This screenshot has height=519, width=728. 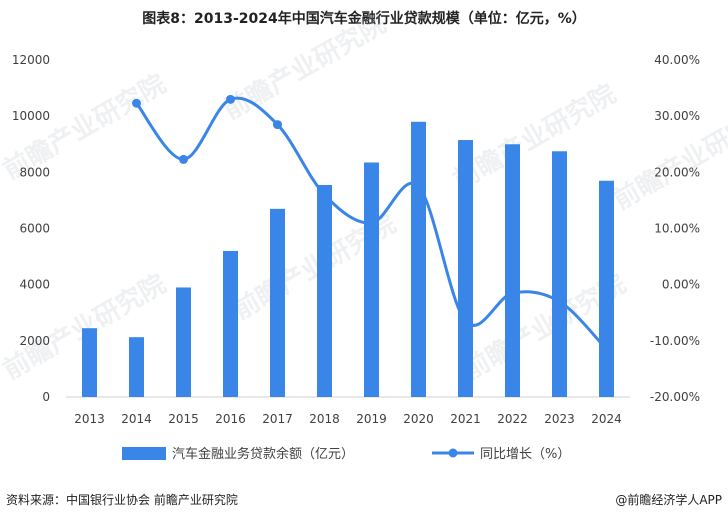 What do you see at coordinates (230, 419) in the screenshot?
I see `x-tick-label: 2016` at bounding box center [230, 419].